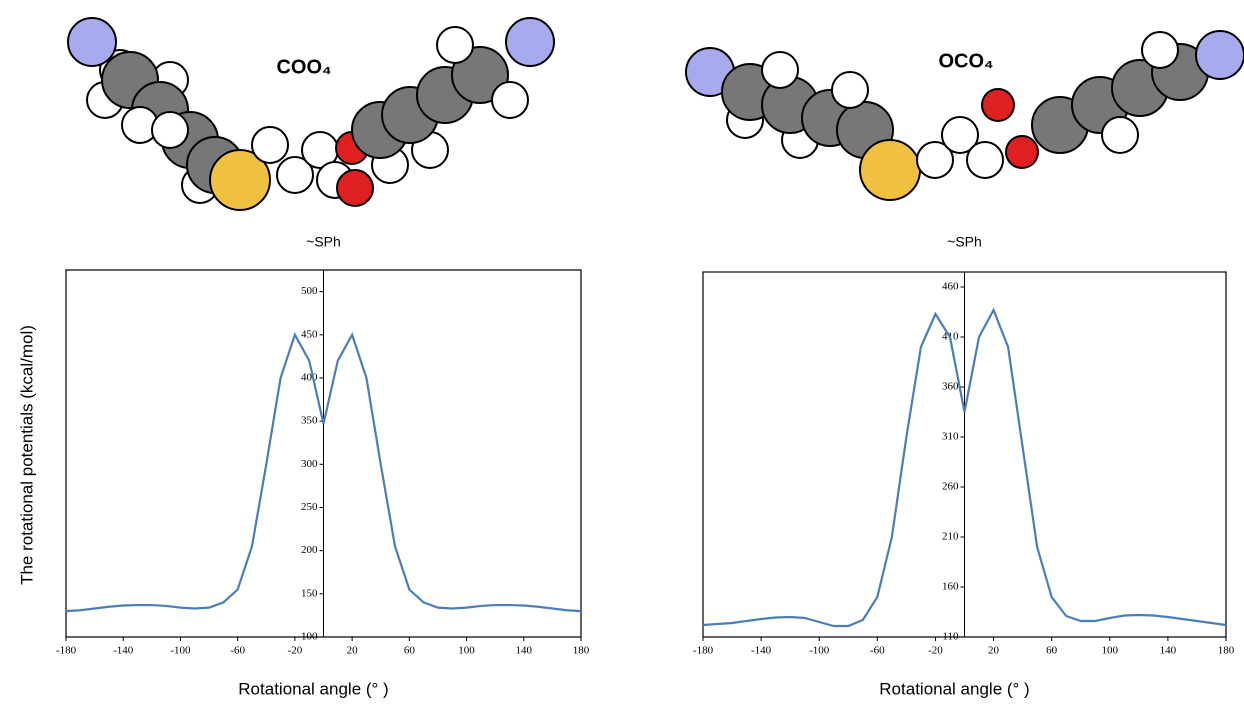 The height and width of the screenshot is (705, 1244). Describe the element at coordinates (309, 464) in the screenshot. I see `y-tick-label: 300` at that location.